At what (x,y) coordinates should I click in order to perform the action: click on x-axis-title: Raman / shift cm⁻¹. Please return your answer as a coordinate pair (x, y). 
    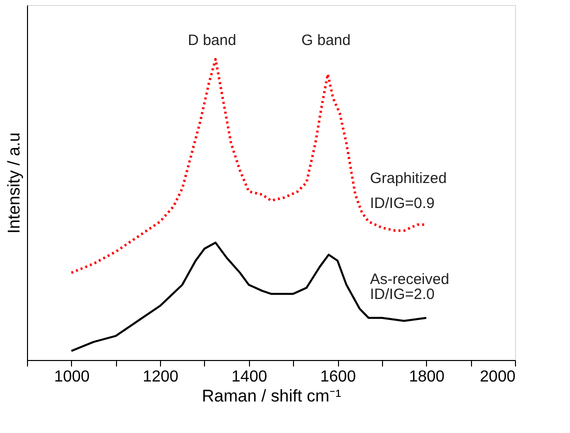
    Looking at the image, I should click on (272, 396).